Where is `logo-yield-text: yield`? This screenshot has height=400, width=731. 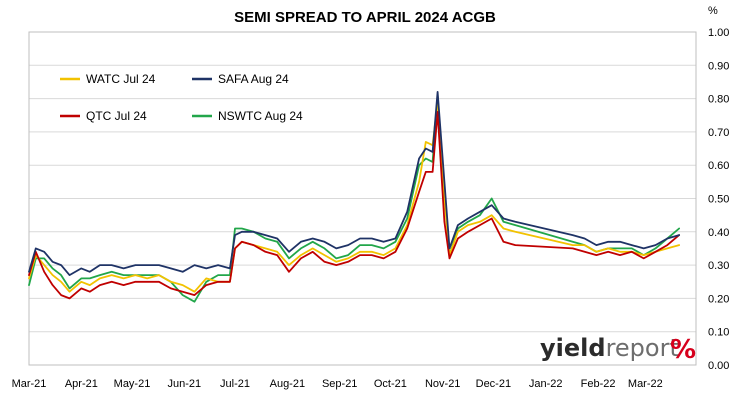
logo-yield-text: yield is located at coordinates (573, 348).